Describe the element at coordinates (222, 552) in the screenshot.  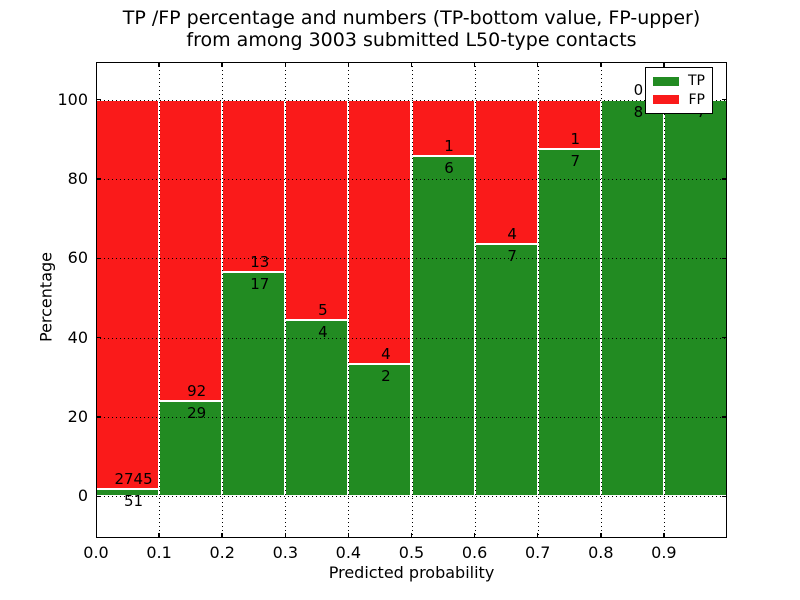
I see `x-tick-label: 0.2` at that location.